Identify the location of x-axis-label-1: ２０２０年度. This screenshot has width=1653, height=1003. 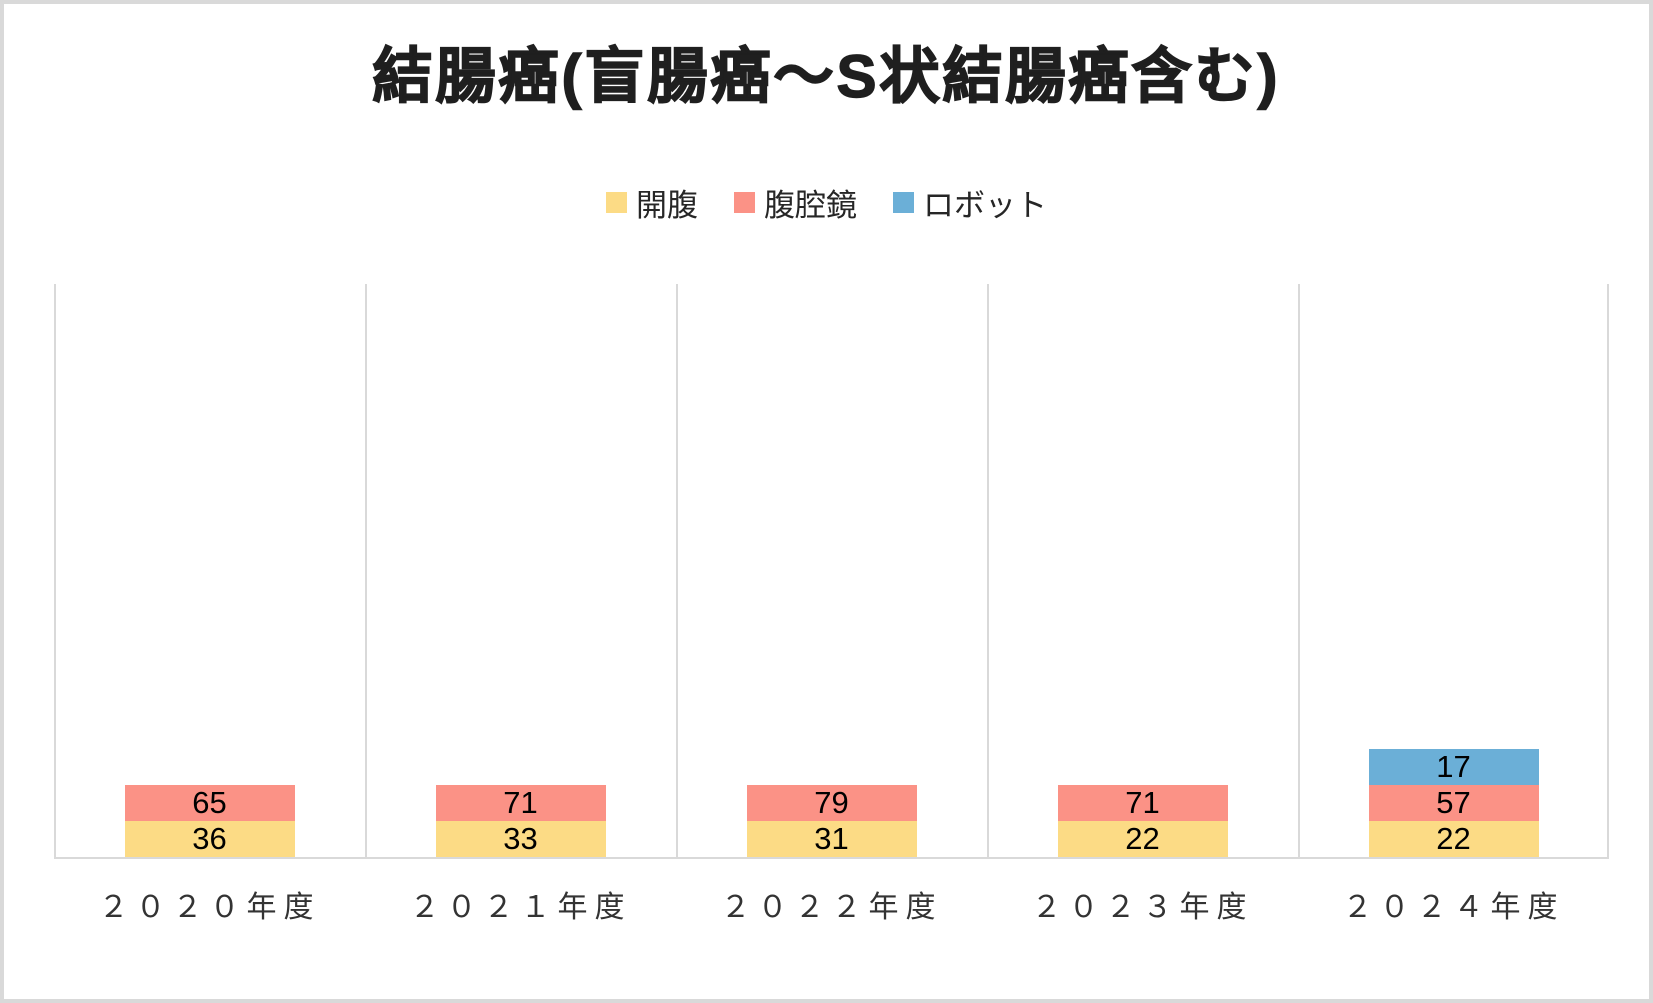
(209, 907).